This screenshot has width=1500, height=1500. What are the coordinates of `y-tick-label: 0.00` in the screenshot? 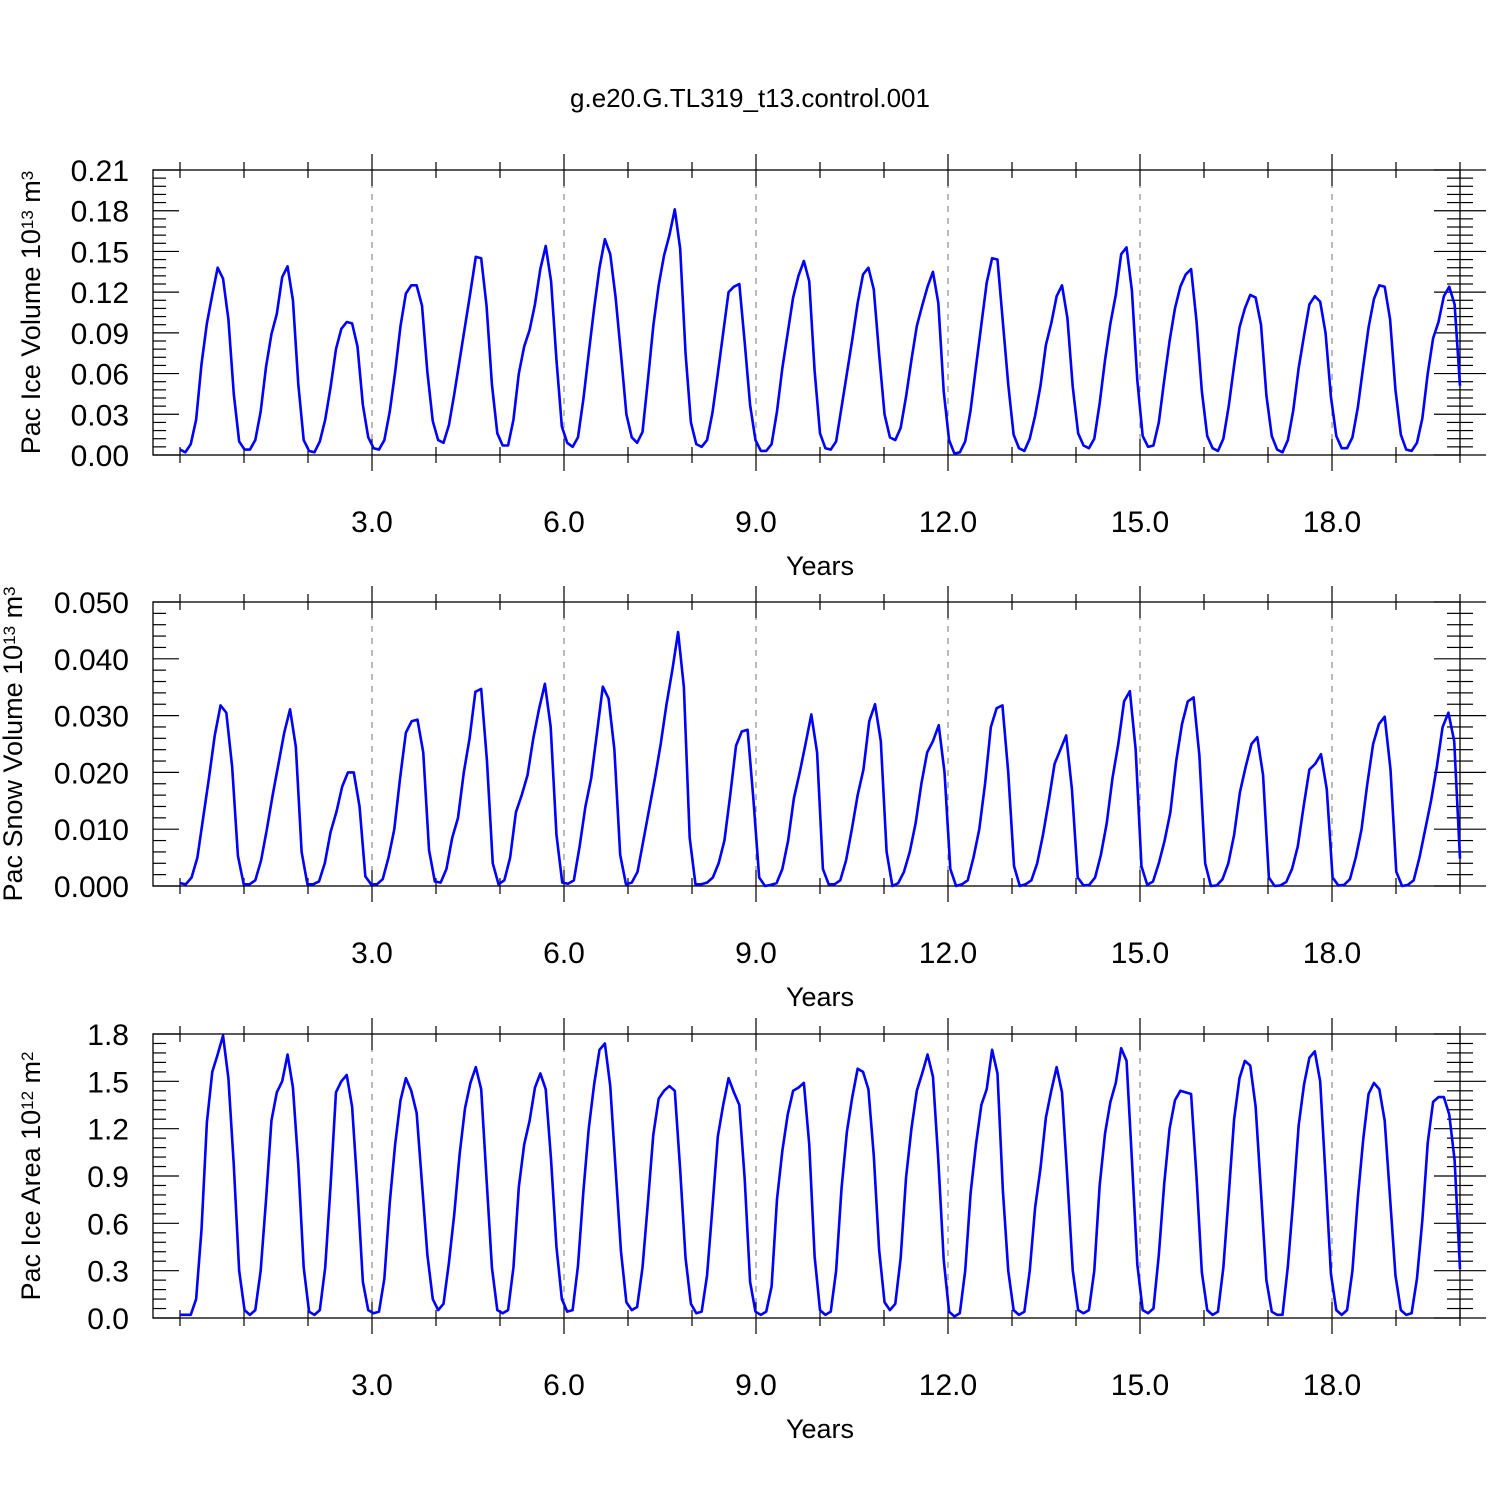 It's located at (100, 456).